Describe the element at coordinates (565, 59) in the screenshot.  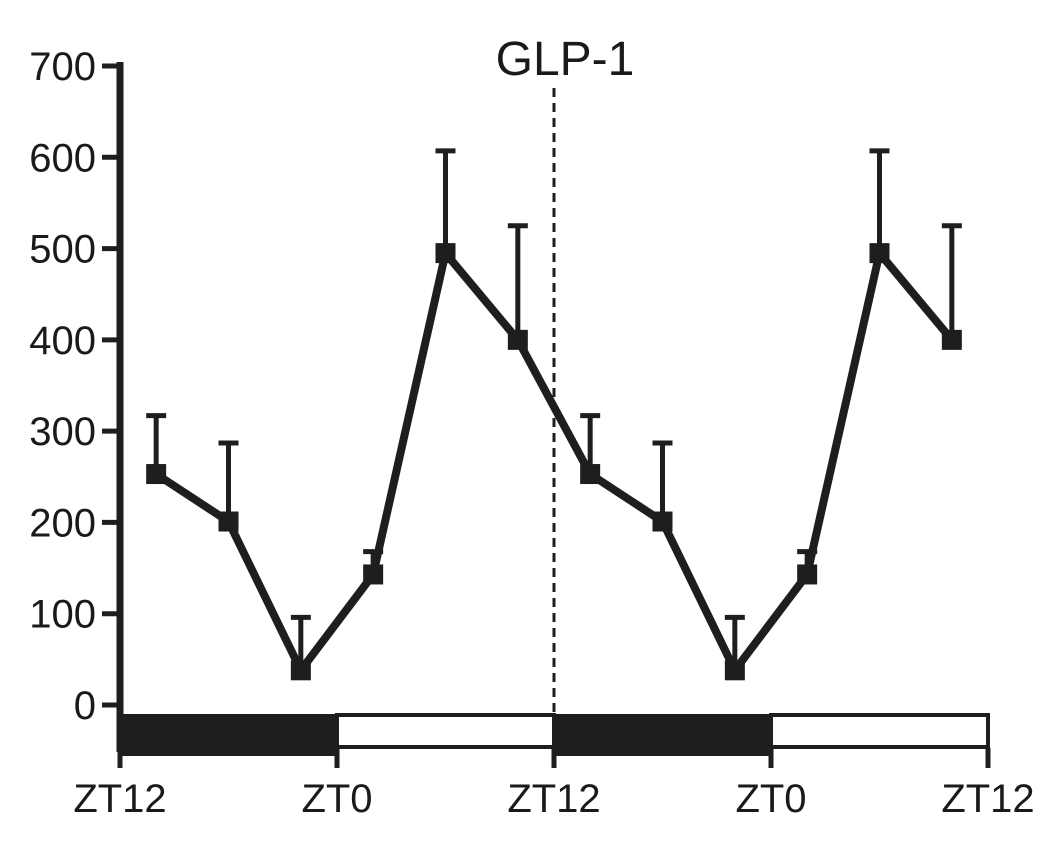
I see `chart-title: GLP-1` at that location.